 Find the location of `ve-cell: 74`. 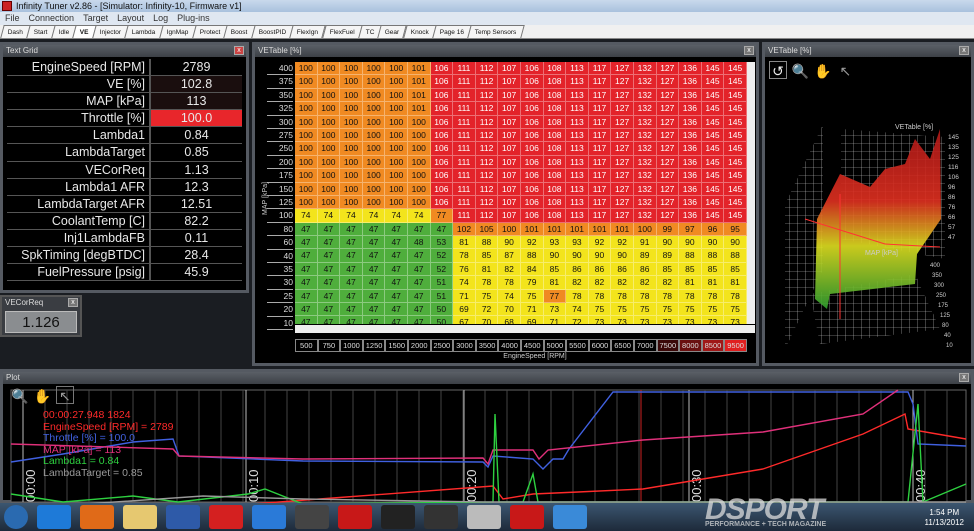

ve-cell: 74 is located at coordinates (577, 310).